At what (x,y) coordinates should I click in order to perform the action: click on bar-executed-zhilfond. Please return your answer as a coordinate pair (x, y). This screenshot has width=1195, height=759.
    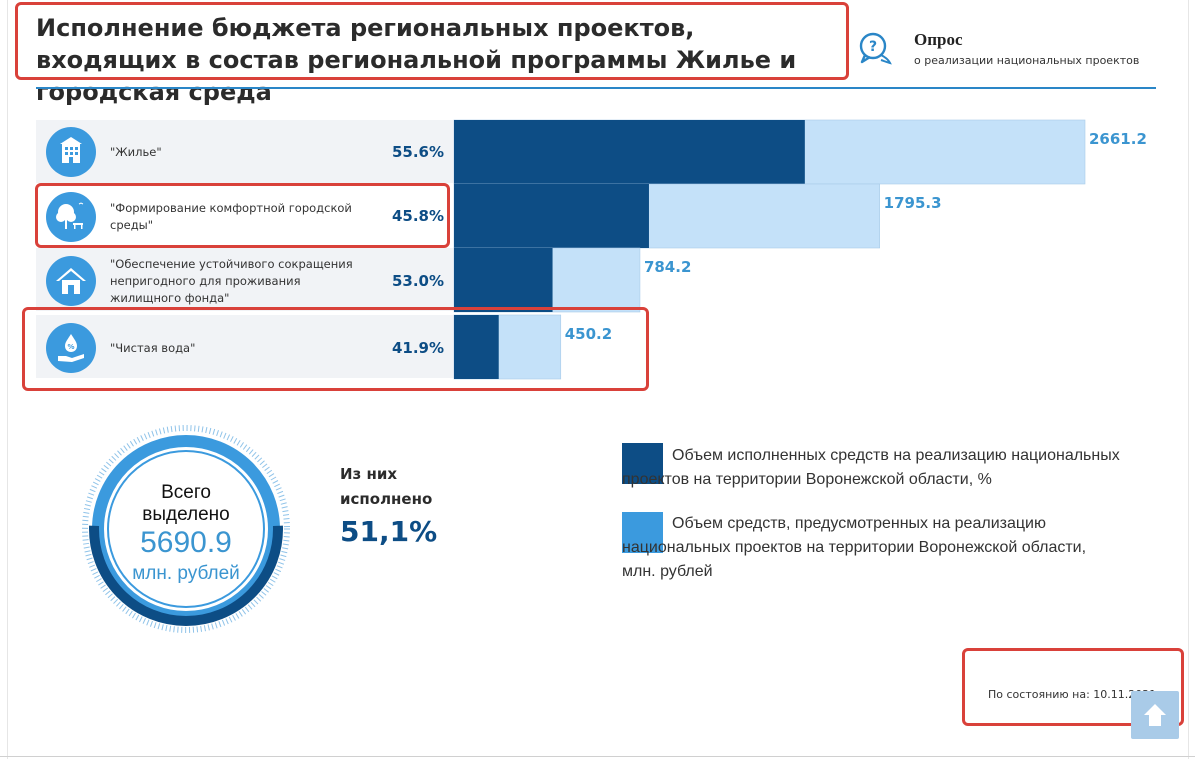
    Looking at the image, I should click on (503, 280).